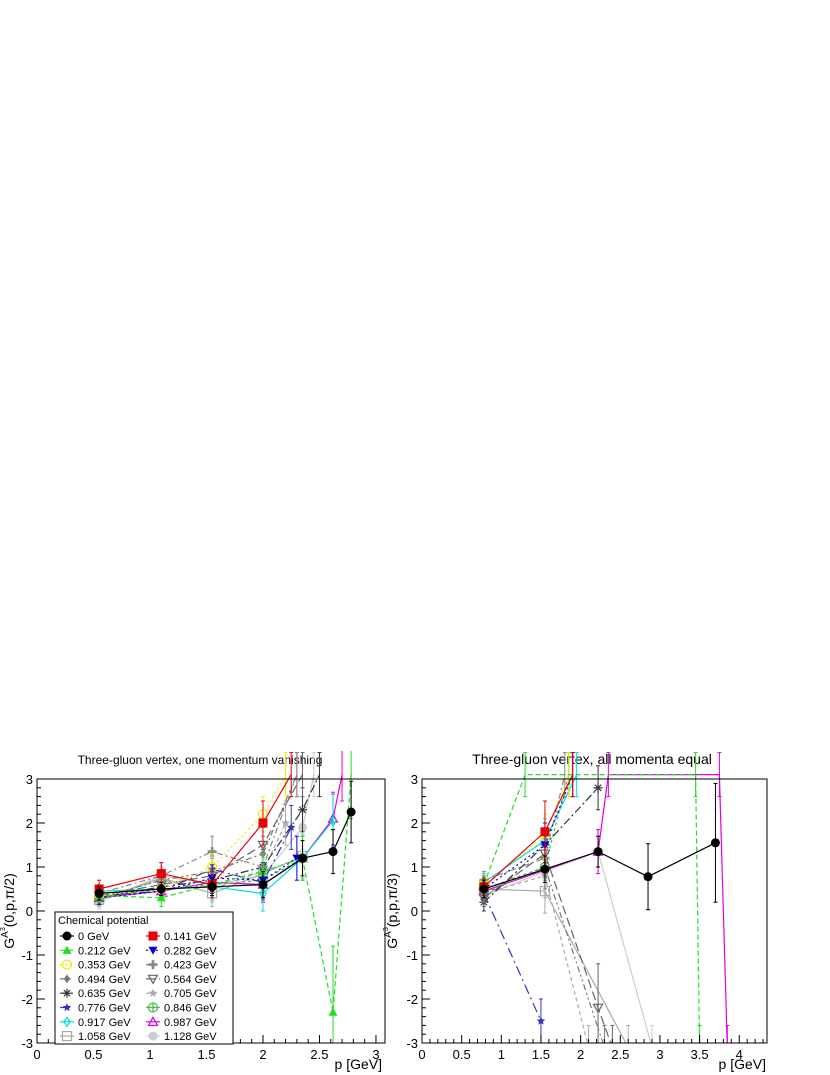  Describe the element at coordinates (161, 897) in the screenshot. I see `chart-left-point-0-212-gev` at that location.